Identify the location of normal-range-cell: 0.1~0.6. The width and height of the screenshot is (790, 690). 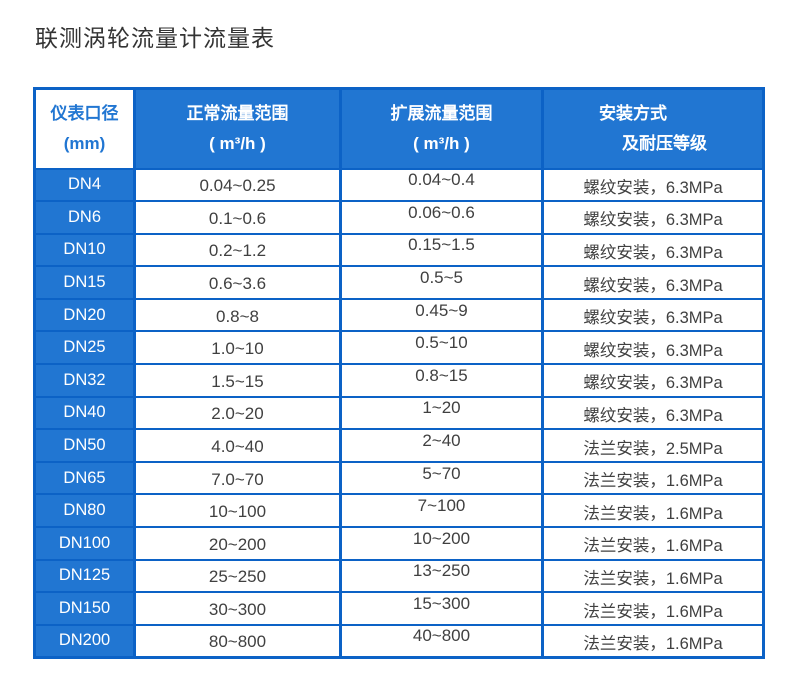
(237, 217).